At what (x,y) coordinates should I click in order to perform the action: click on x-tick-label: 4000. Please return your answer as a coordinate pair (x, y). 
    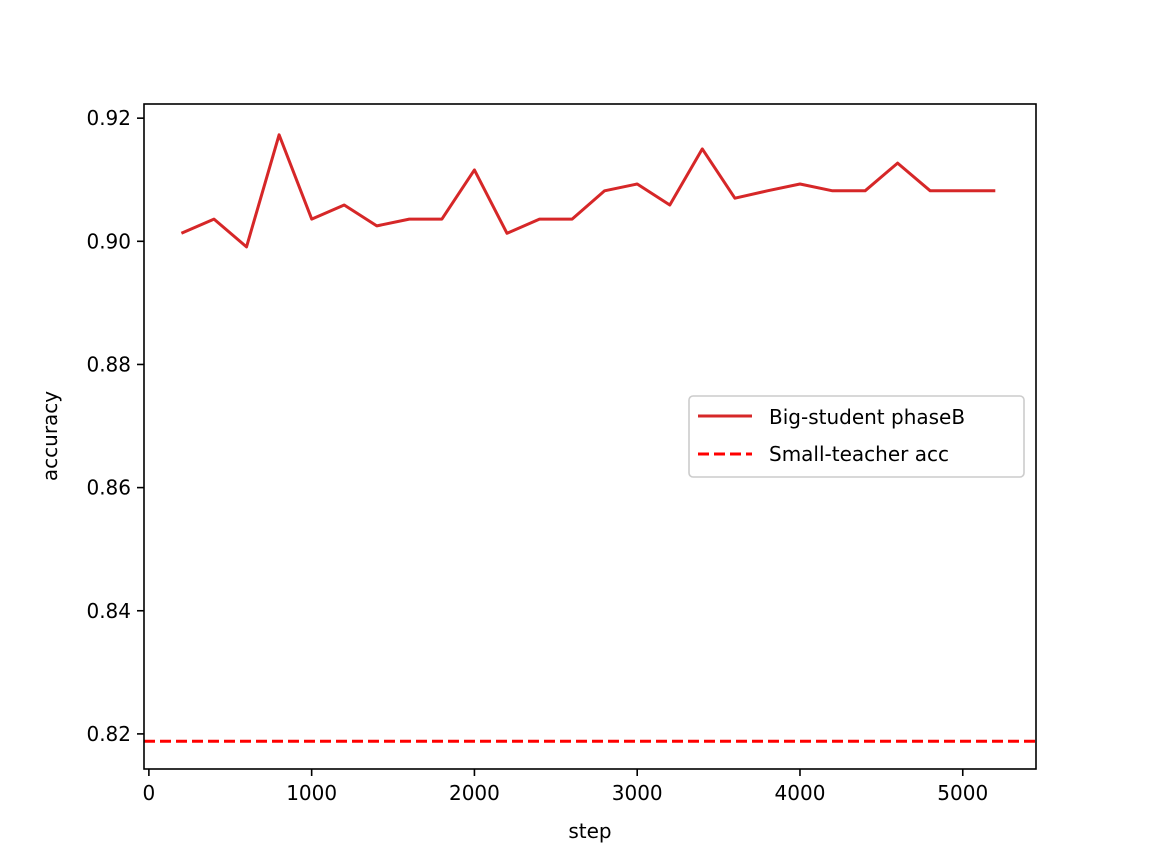
    Looking at the image, I should click on (800, 793).